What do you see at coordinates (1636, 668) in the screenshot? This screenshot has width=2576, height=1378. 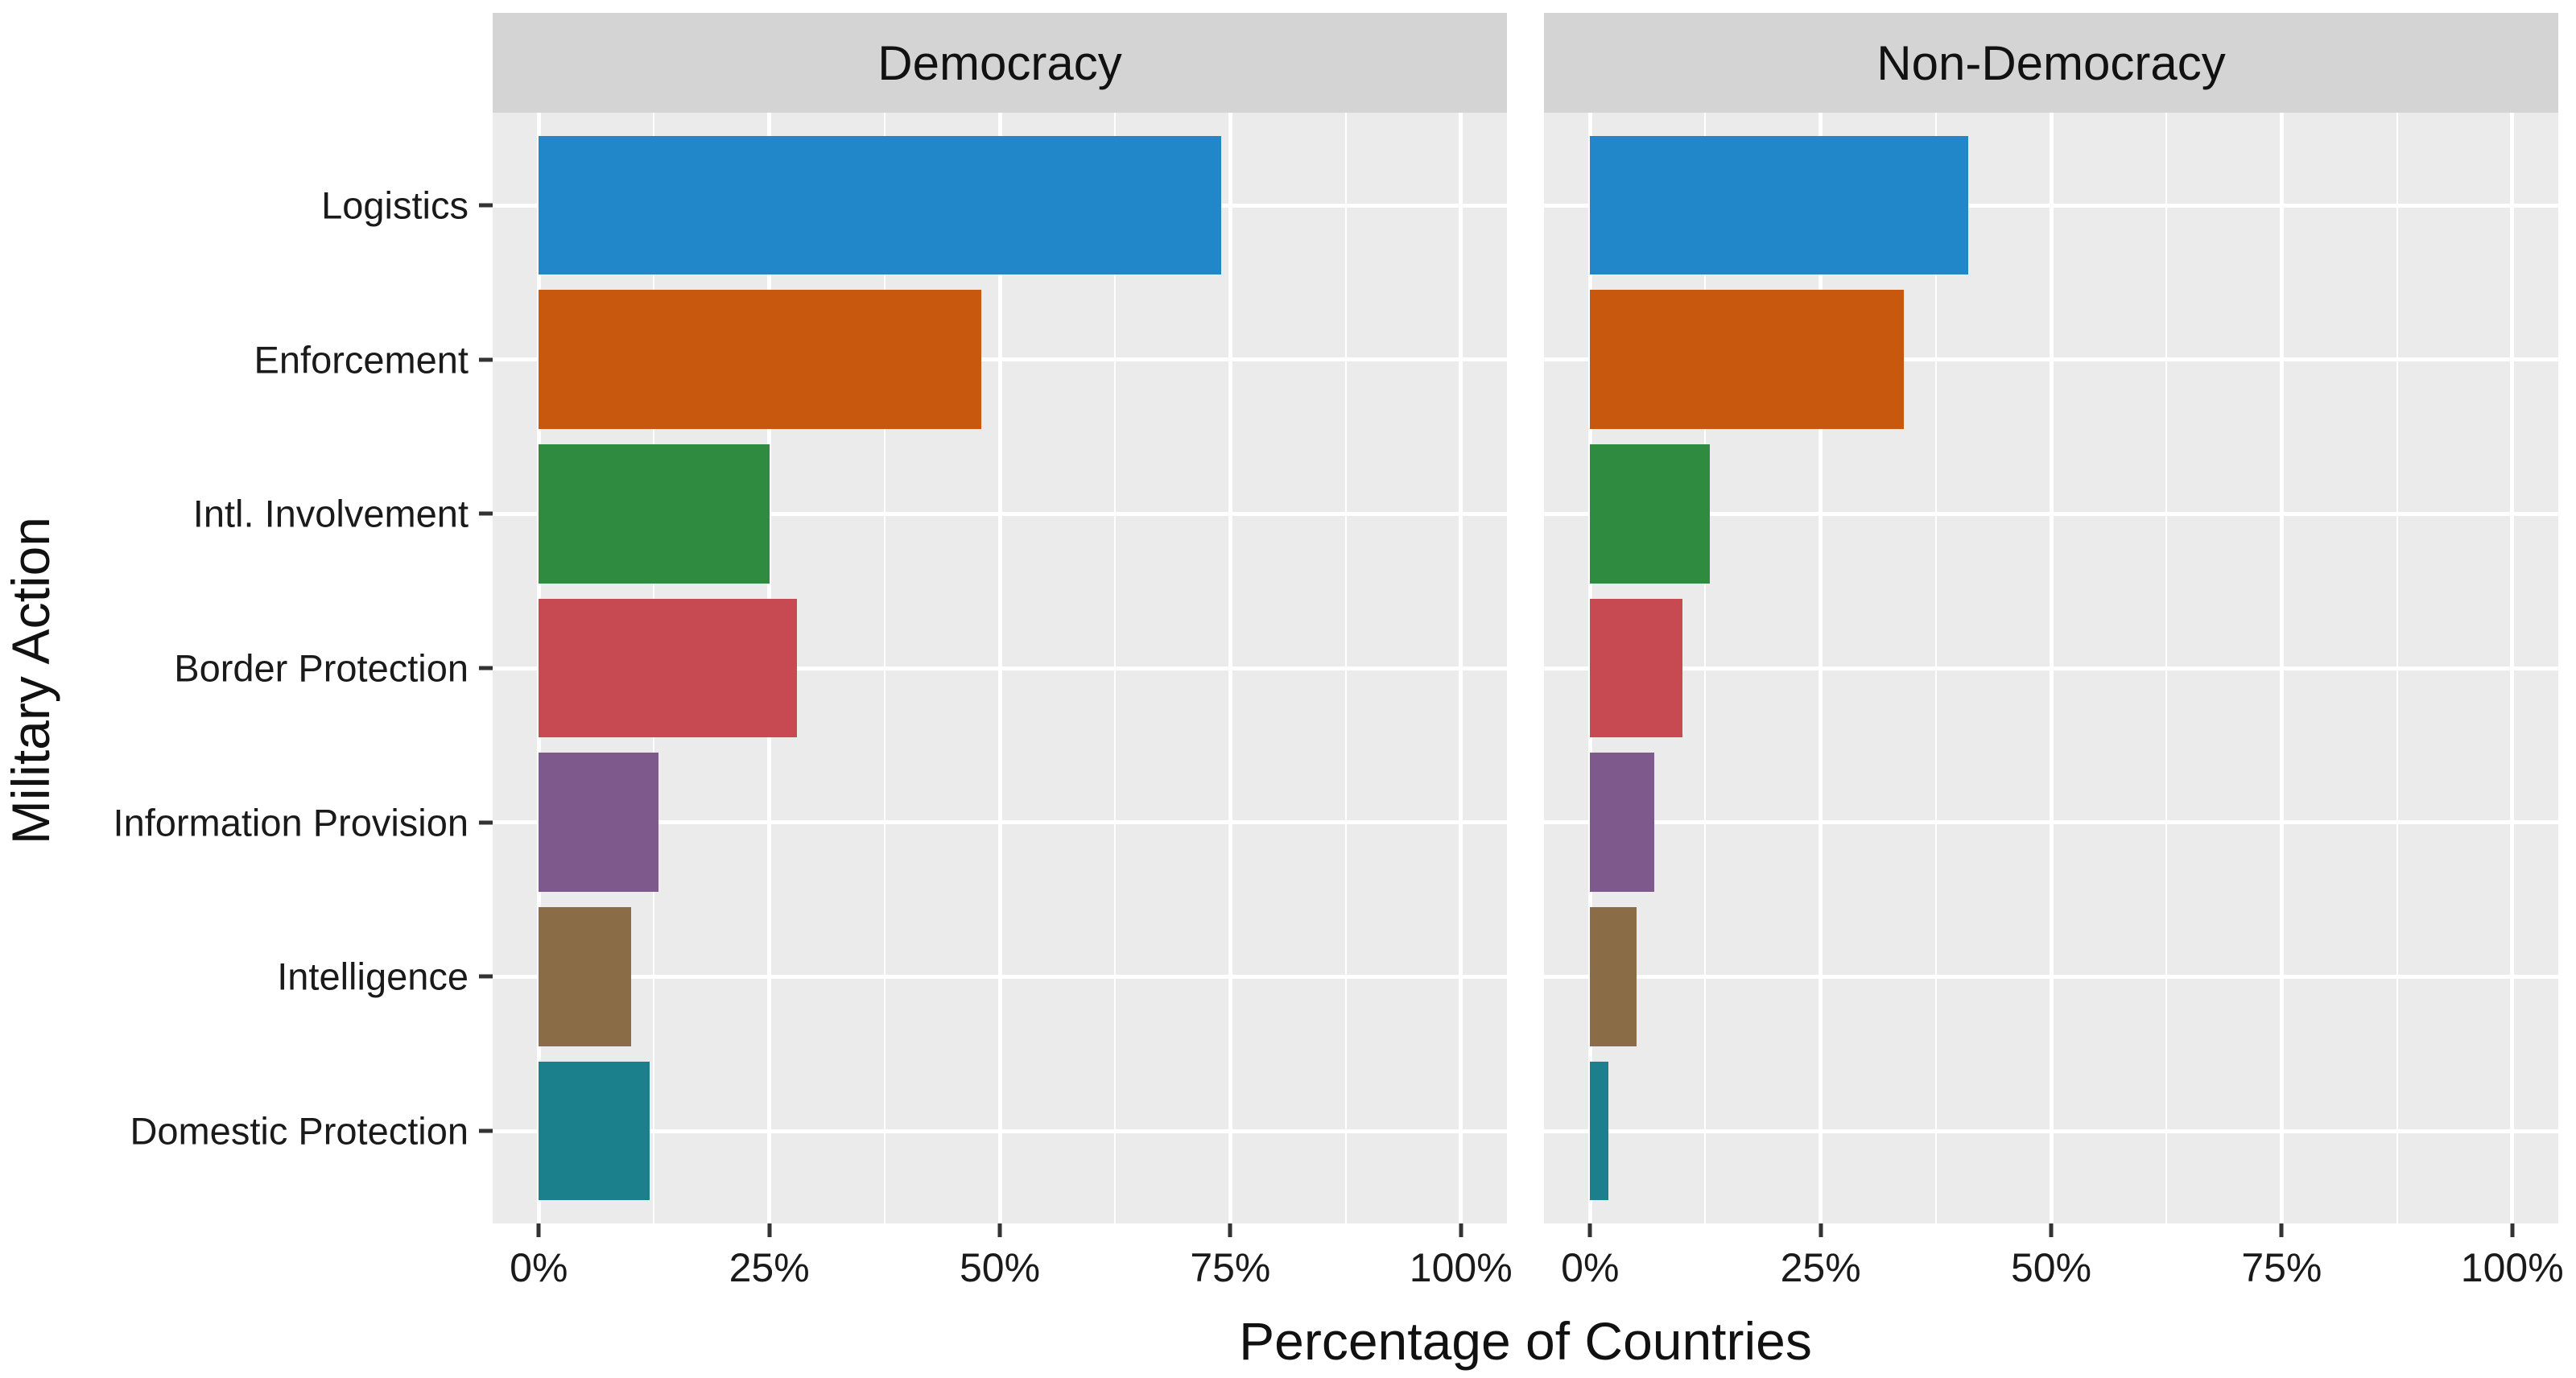 I see `bar-non-democracy-border-protection` at bounding box center [1636, 668].